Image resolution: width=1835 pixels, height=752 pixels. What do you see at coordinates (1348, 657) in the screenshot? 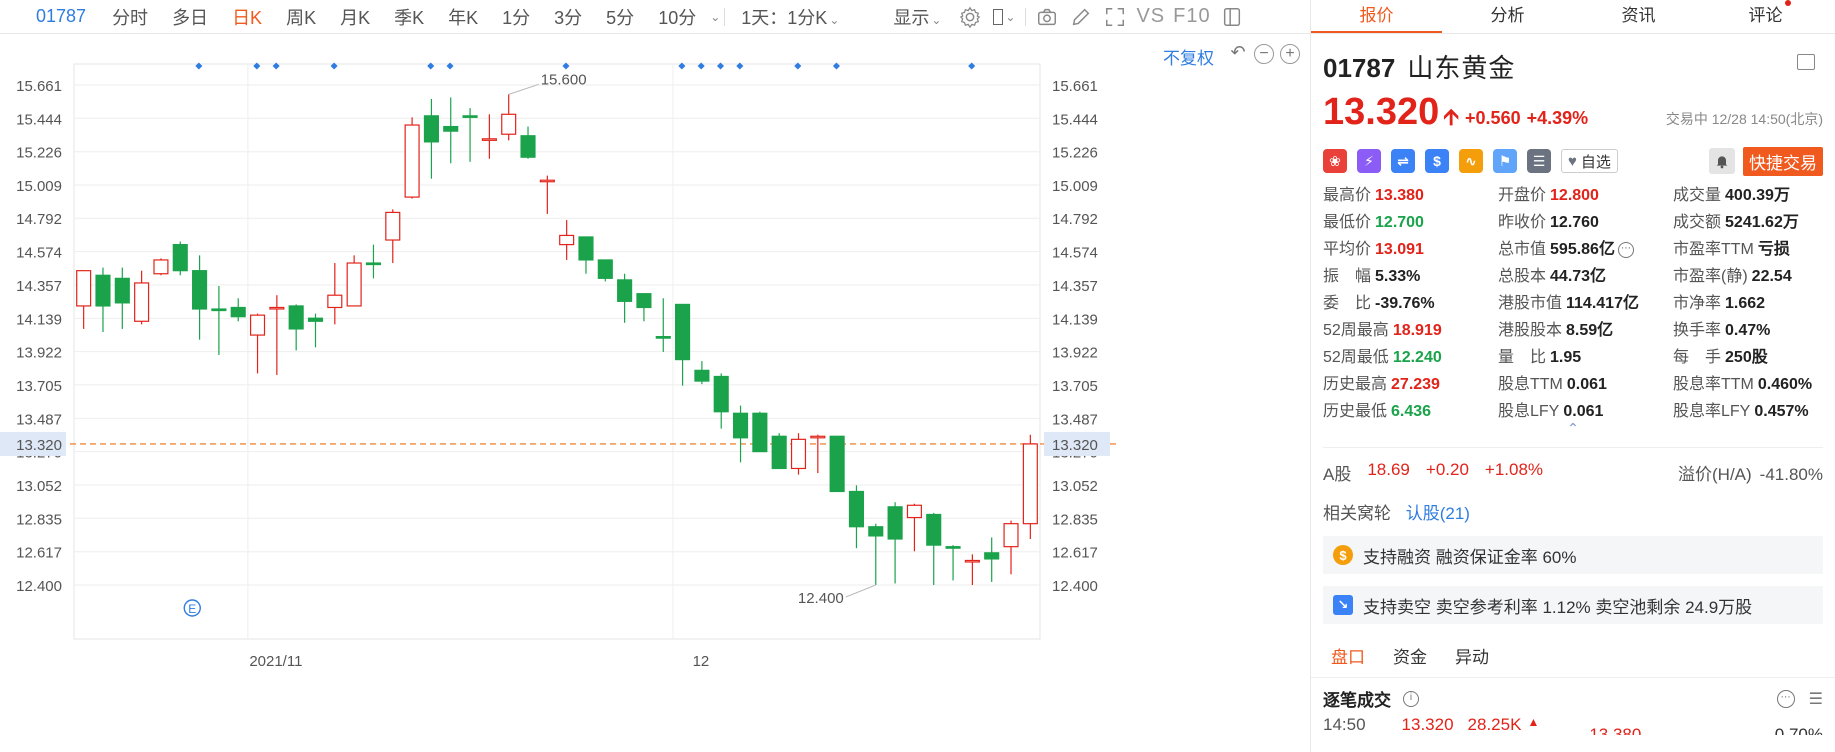
I see `tab-orderbook: 盘口` at bounding box center [1348, 657].